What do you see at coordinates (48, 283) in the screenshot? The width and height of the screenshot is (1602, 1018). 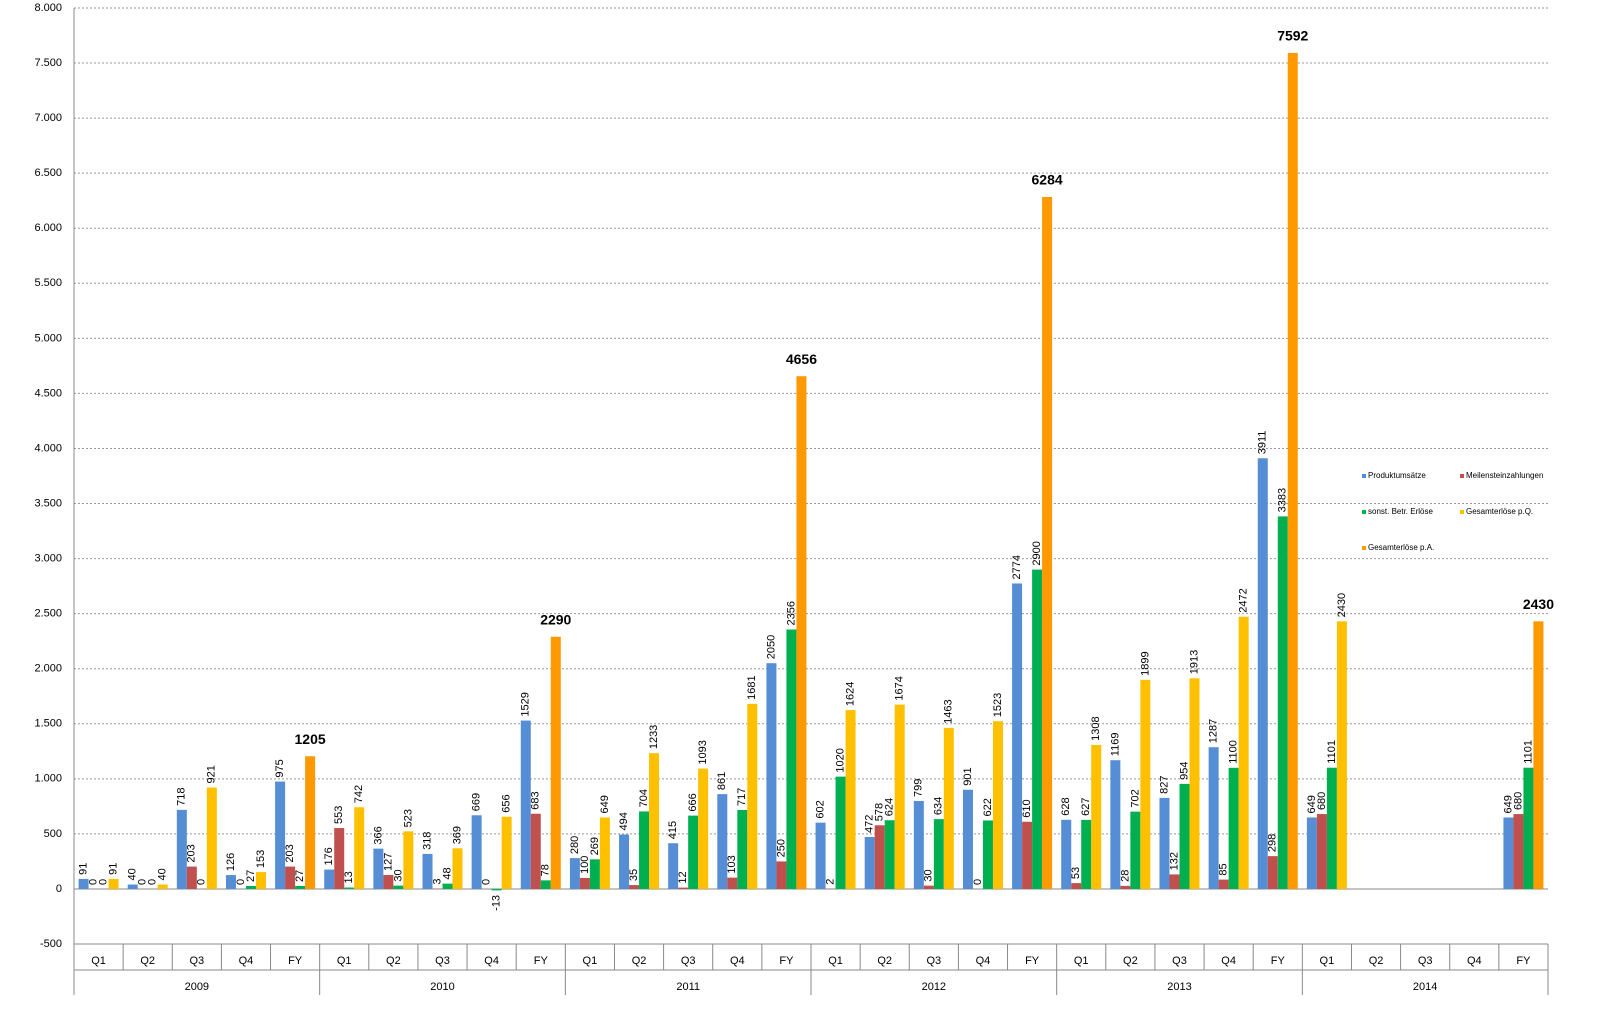 I see `y-tick-label: 5.500` at bounding box center [48, 283].